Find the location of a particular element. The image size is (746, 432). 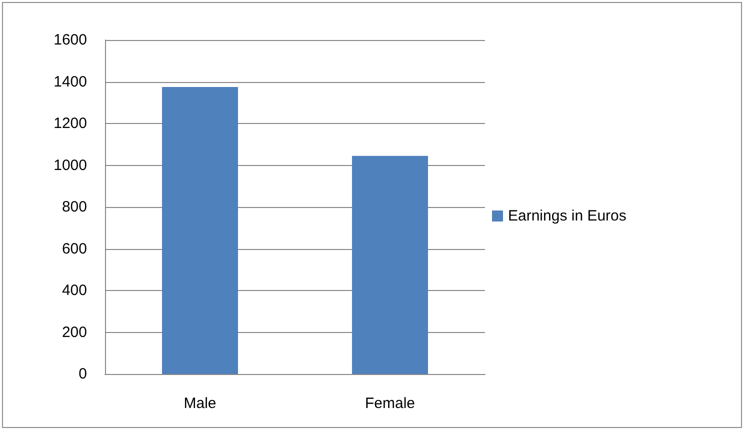

y-tick-label: 1400 is located at coordinates (70, 81).